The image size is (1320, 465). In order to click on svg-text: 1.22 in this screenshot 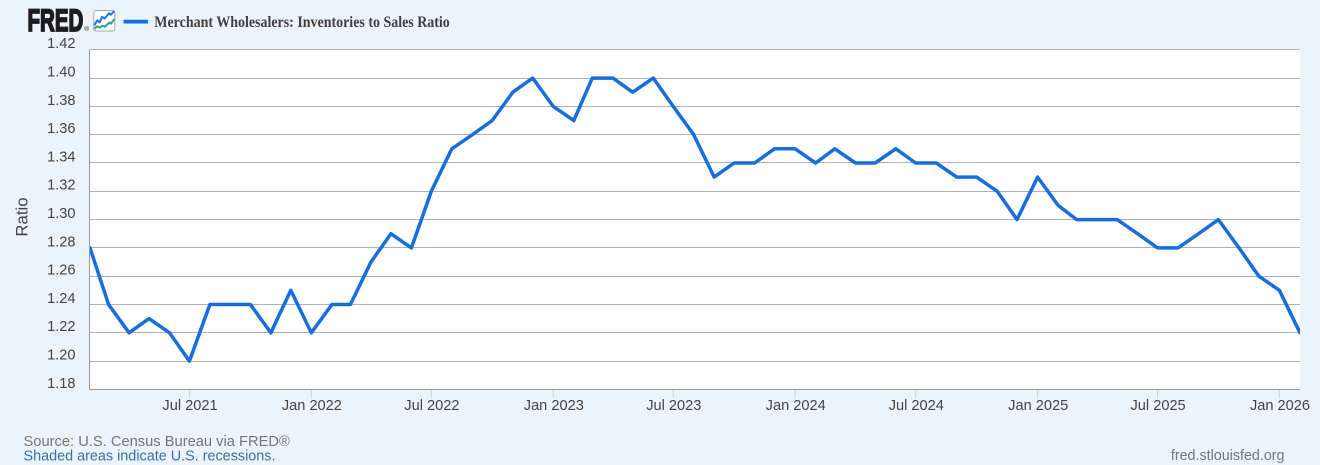, I will do `click(61, 327)`.